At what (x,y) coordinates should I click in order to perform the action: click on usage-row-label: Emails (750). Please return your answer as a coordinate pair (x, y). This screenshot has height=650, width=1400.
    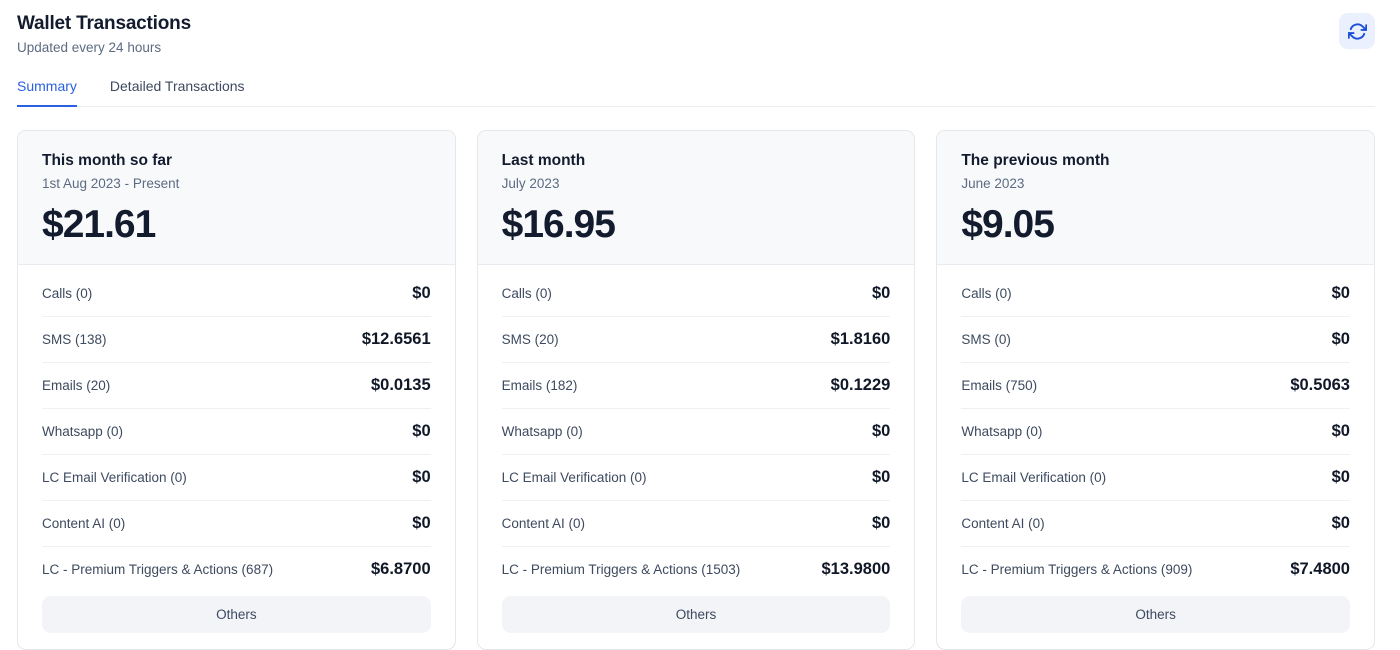
    Looking at the image, I should click on (999, 385).